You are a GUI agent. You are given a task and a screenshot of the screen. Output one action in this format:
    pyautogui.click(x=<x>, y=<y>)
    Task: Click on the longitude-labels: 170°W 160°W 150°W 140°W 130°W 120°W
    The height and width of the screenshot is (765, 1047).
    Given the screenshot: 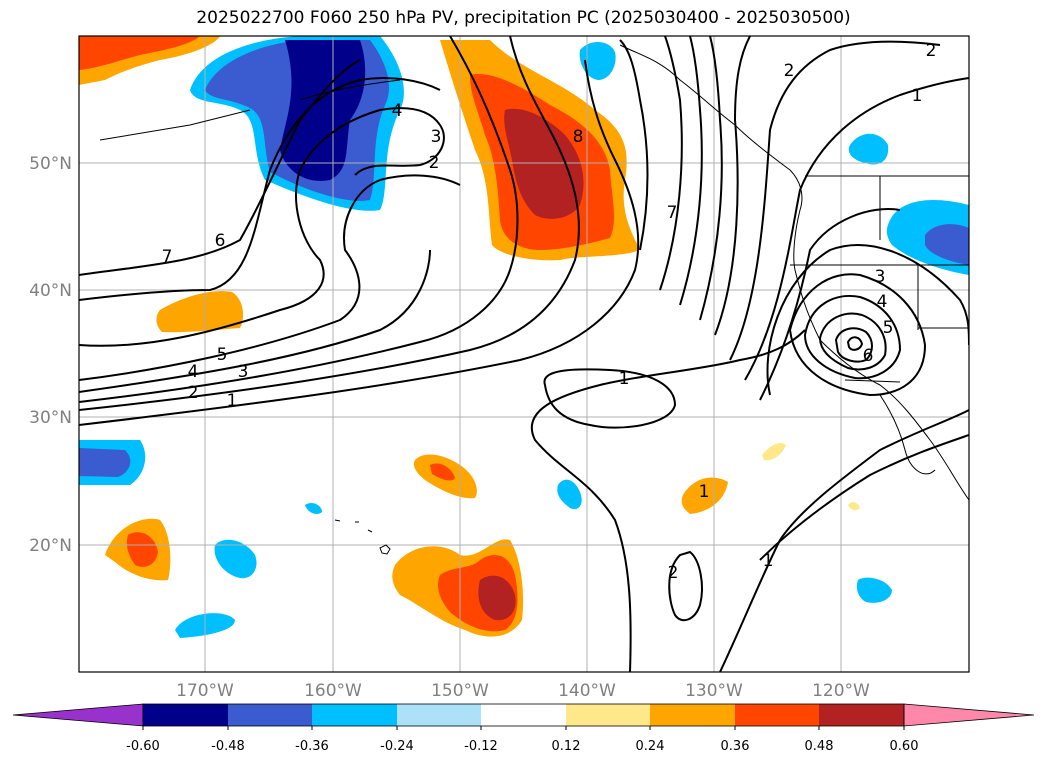 What is the action you would take?
    pyautogui.click(x=523, y=691)
    